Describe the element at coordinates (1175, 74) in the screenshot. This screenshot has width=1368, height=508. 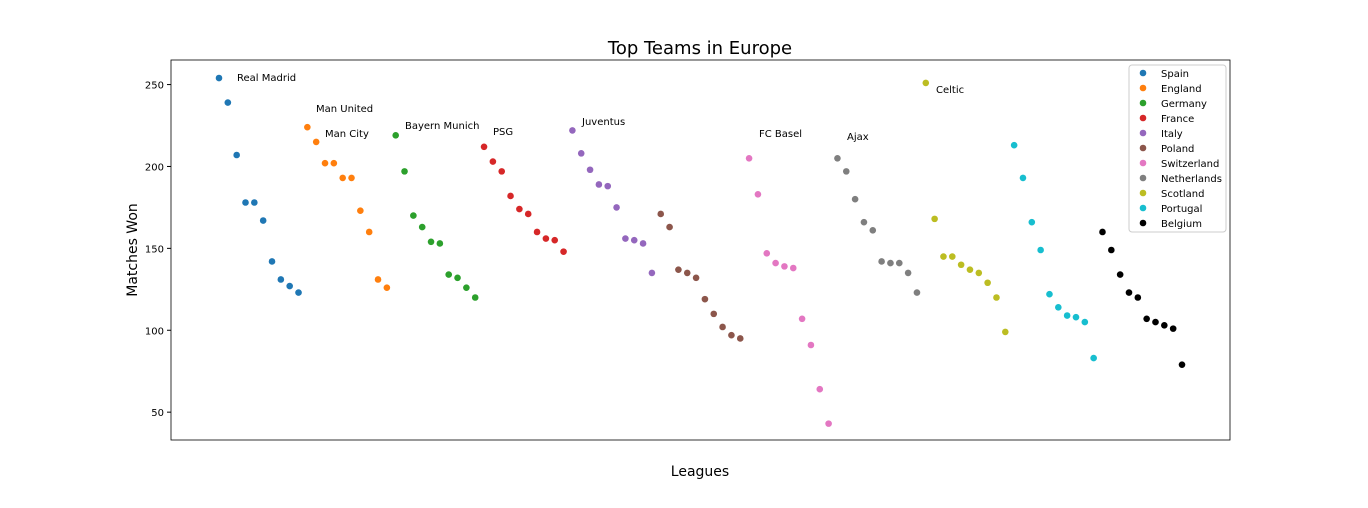
I see `legend-label: Spain` at that location.